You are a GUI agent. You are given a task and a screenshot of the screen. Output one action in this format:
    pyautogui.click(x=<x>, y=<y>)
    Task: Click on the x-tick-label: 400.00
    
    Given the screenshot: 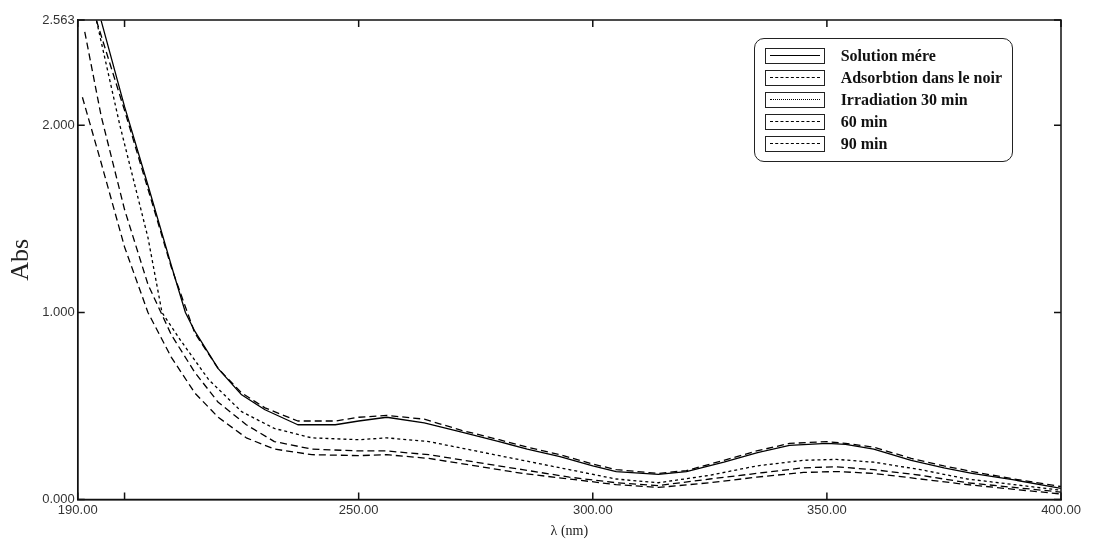 What is the action you would take?
    pyautogui.click(x=1061, y=509)
    